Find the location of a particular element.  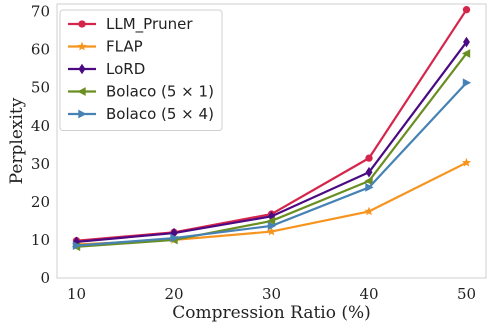

legend-box is located at coordinates (141, 70).